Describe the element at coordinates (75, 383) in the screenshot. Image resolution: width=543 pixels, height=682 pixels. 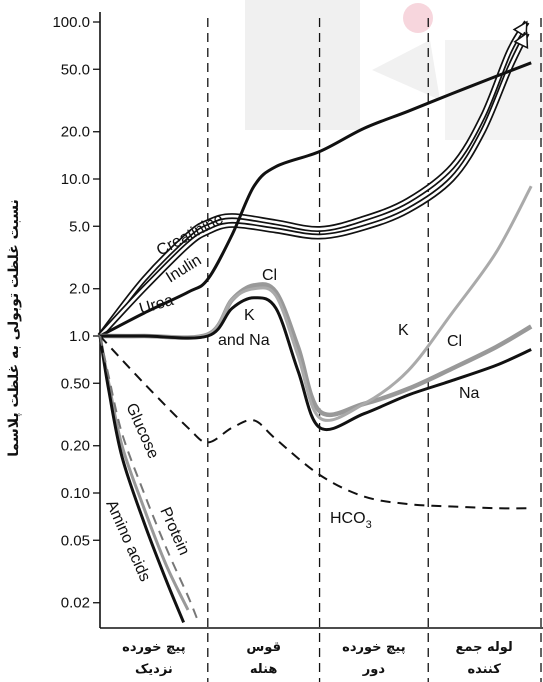
I see `y-tick-label: 0.50` at that location.